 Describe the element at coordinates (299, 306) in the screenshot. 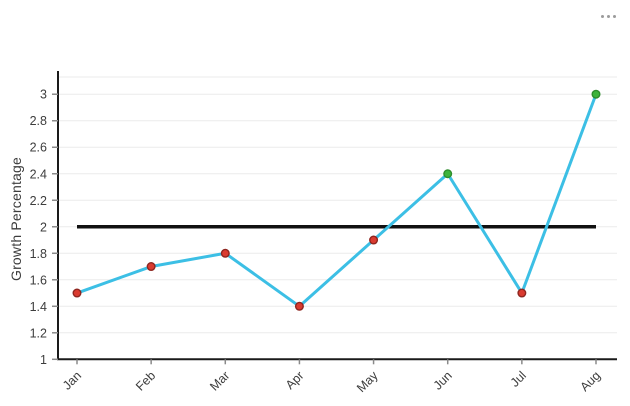

I see `data-point-apr` at that location.